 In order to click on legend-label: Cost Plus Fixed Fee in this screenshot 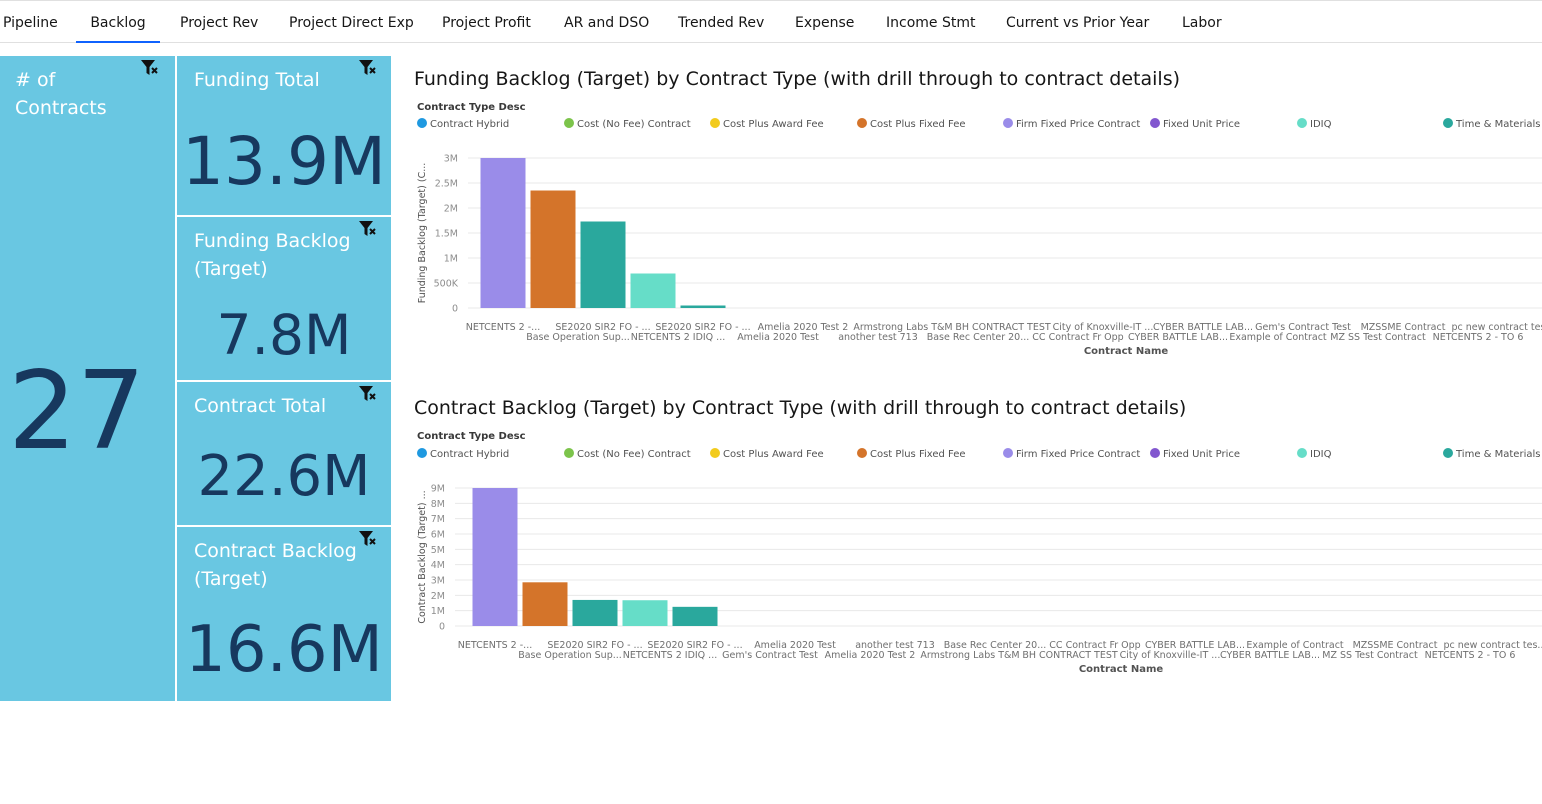, I will do `click(918, 454)`.